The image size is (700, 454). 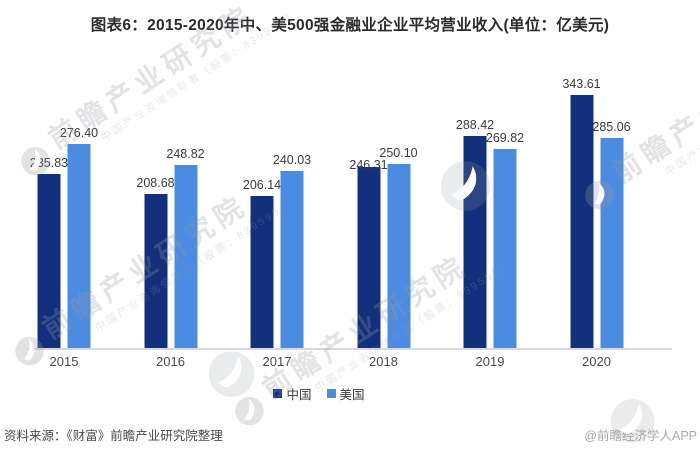 I want to click on bar-usa-2020: 285.06, so click(x=611, y=234).